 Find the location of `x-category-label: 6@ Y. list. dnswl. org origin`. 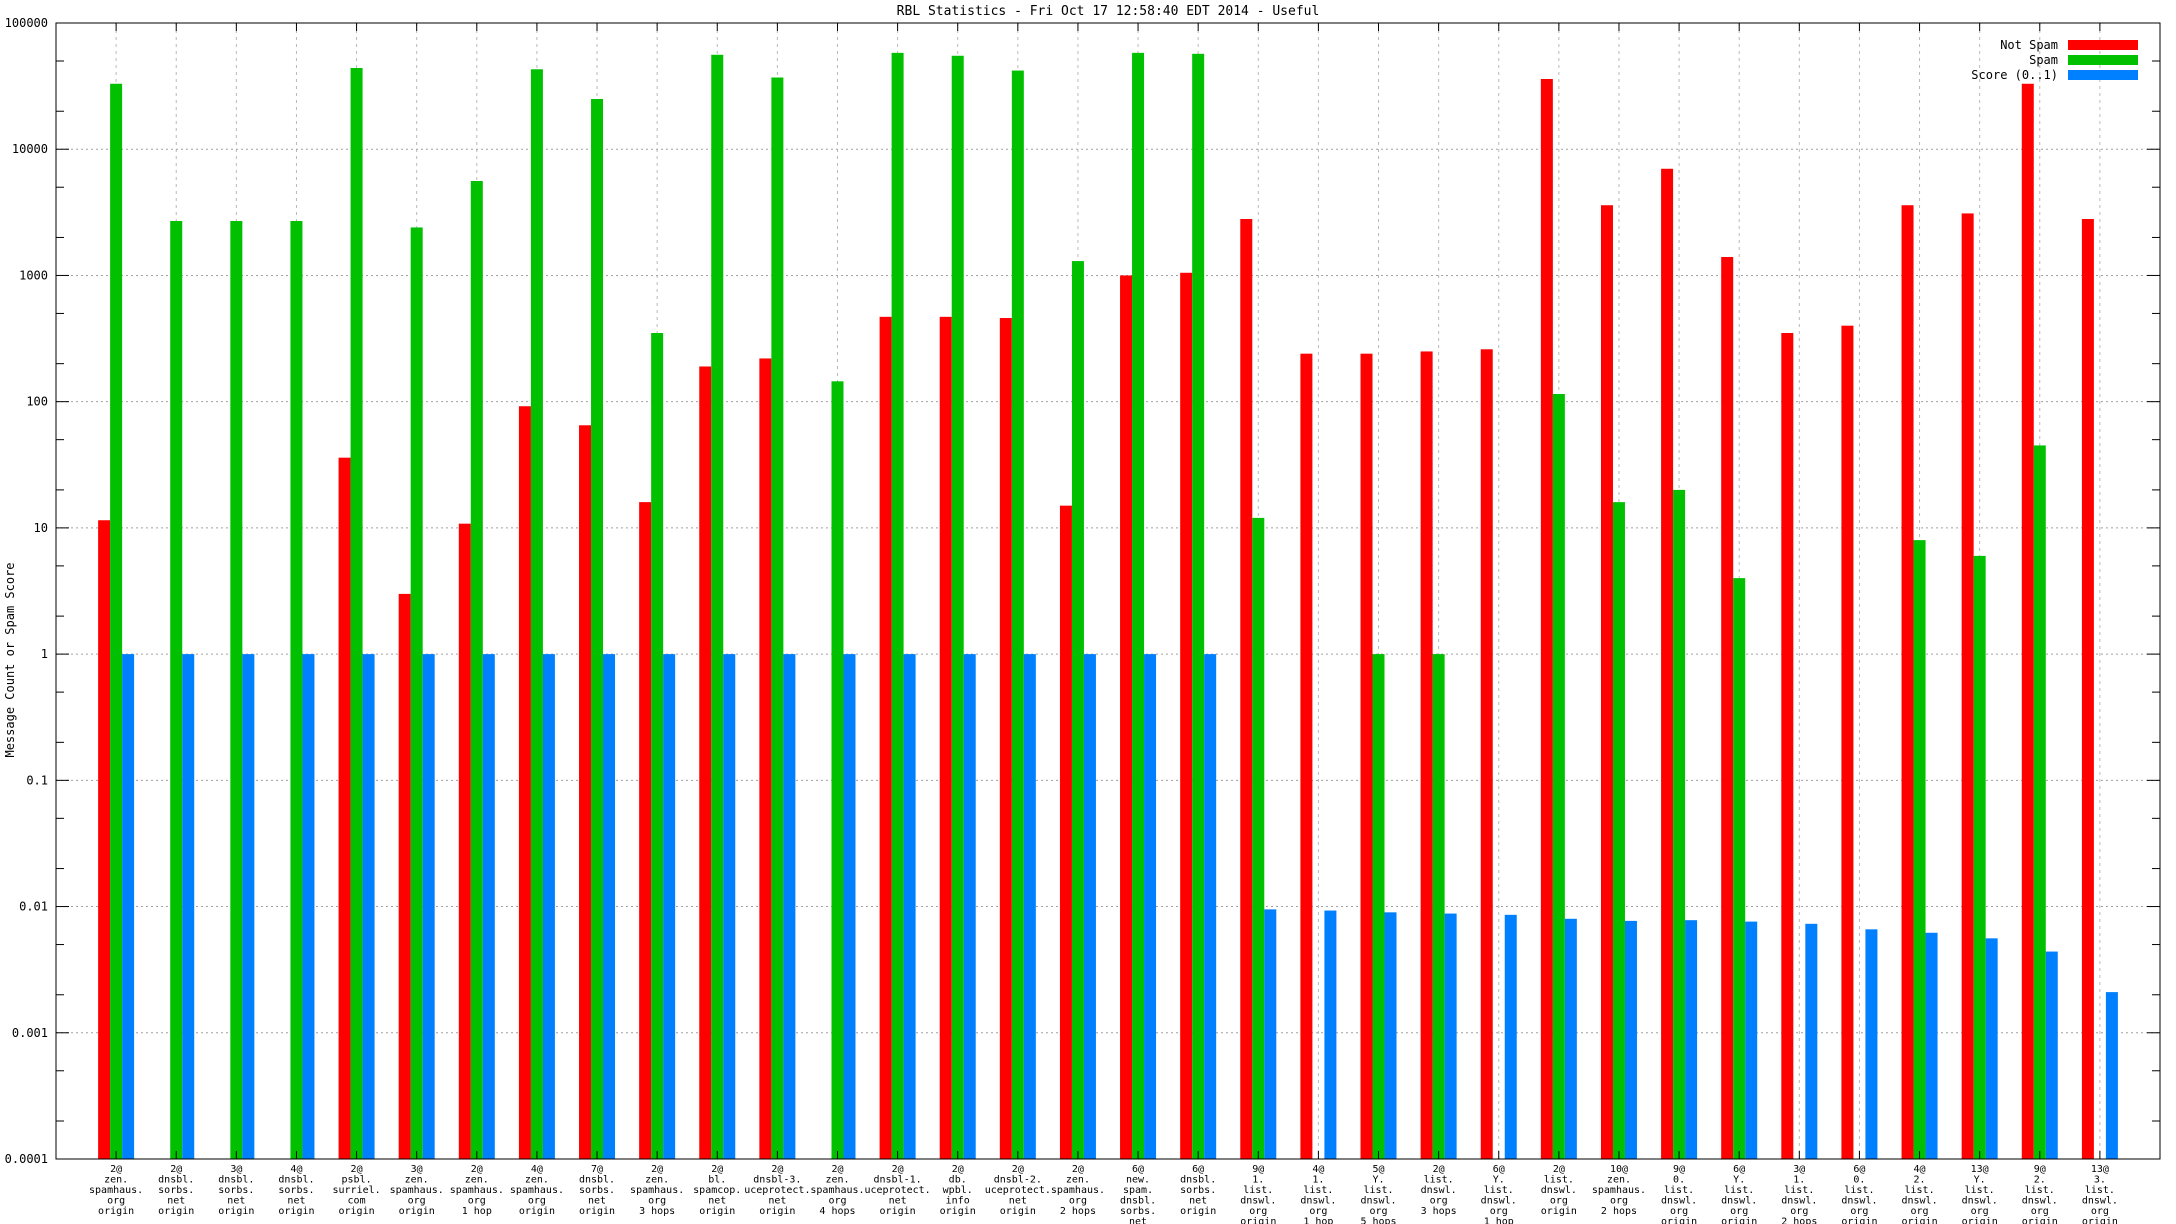

x-category-label: 6@ Y. list. dnswl. org origin is located at coordinates (1739, 1194).